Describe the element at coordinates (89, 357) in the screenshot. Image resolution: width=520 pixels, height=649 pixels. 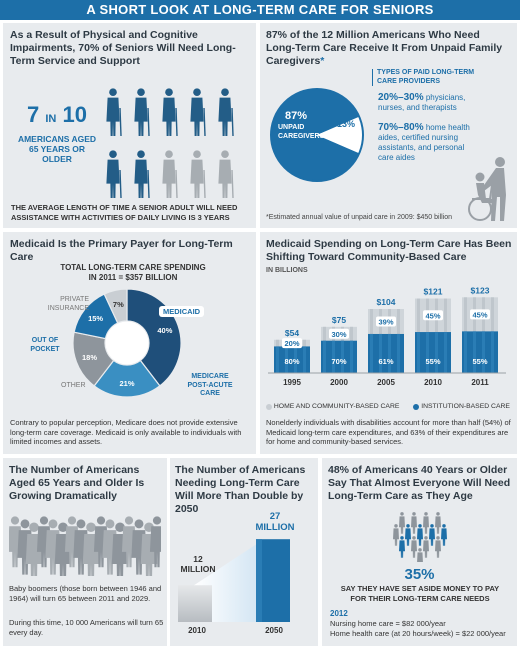
I see `donut-slice-label: 18%` at that location.